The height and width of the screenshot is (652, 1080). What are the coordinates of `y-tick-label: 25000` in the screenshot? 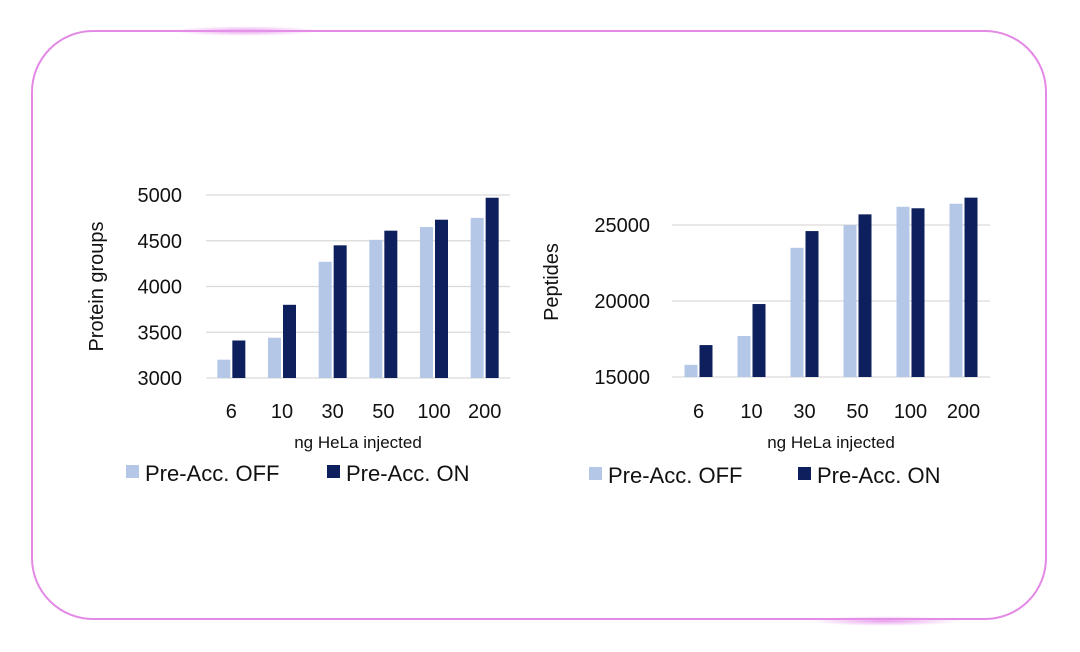 It's located at (622, 226).